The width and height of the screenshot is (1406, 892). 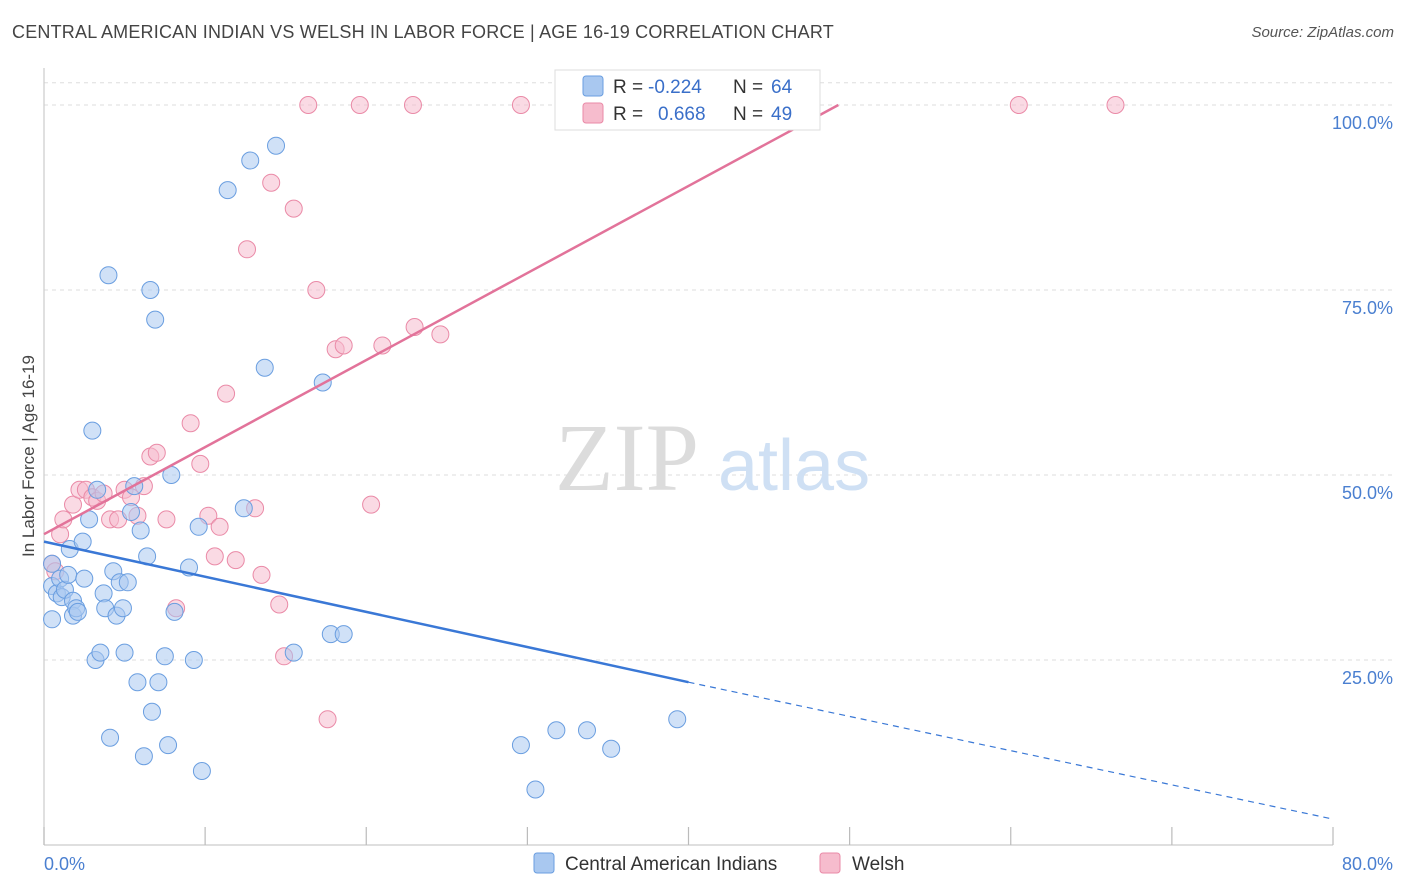 I want to click on legend-n-label-2: N =, so click(x=748, y=114).